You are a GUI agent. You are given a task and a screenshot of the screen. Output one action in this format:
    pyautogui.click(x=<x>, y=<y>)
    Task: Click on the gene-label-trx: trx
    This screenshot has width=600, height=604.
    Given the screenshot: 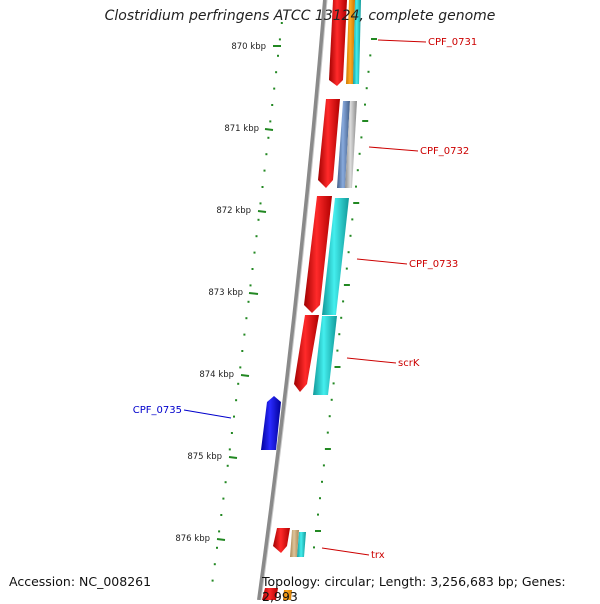 What is the action you would take?
    pyautogui.click(x=378, y=555)
    